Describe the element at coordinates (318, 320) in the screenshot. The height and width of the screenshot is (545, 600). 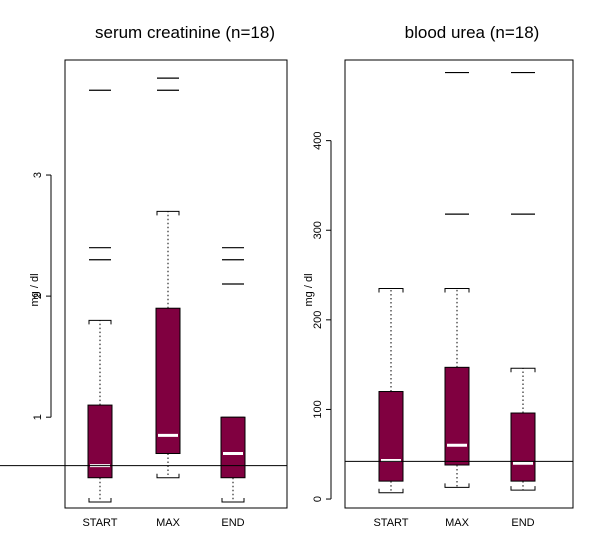
I see `y-tick-label: 200` at that location.